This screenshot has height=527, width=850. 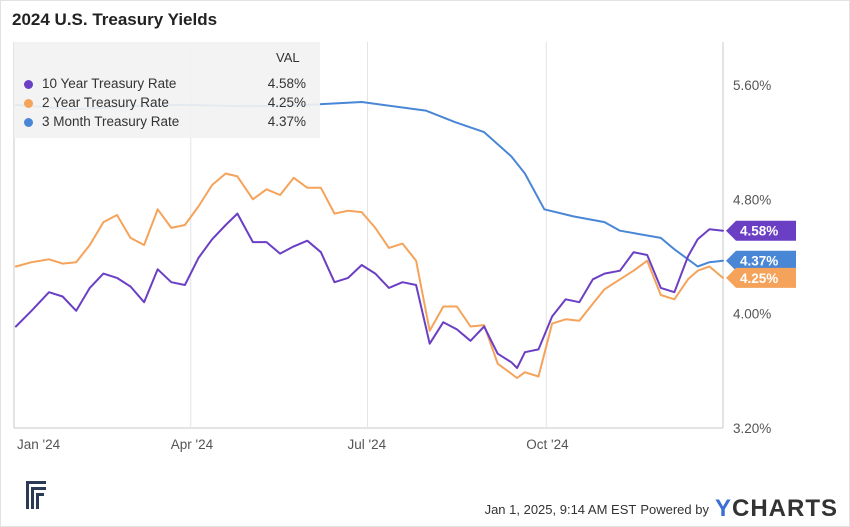 I want to click on y-tick-label: 5.60%, so click(x=752, y=85).